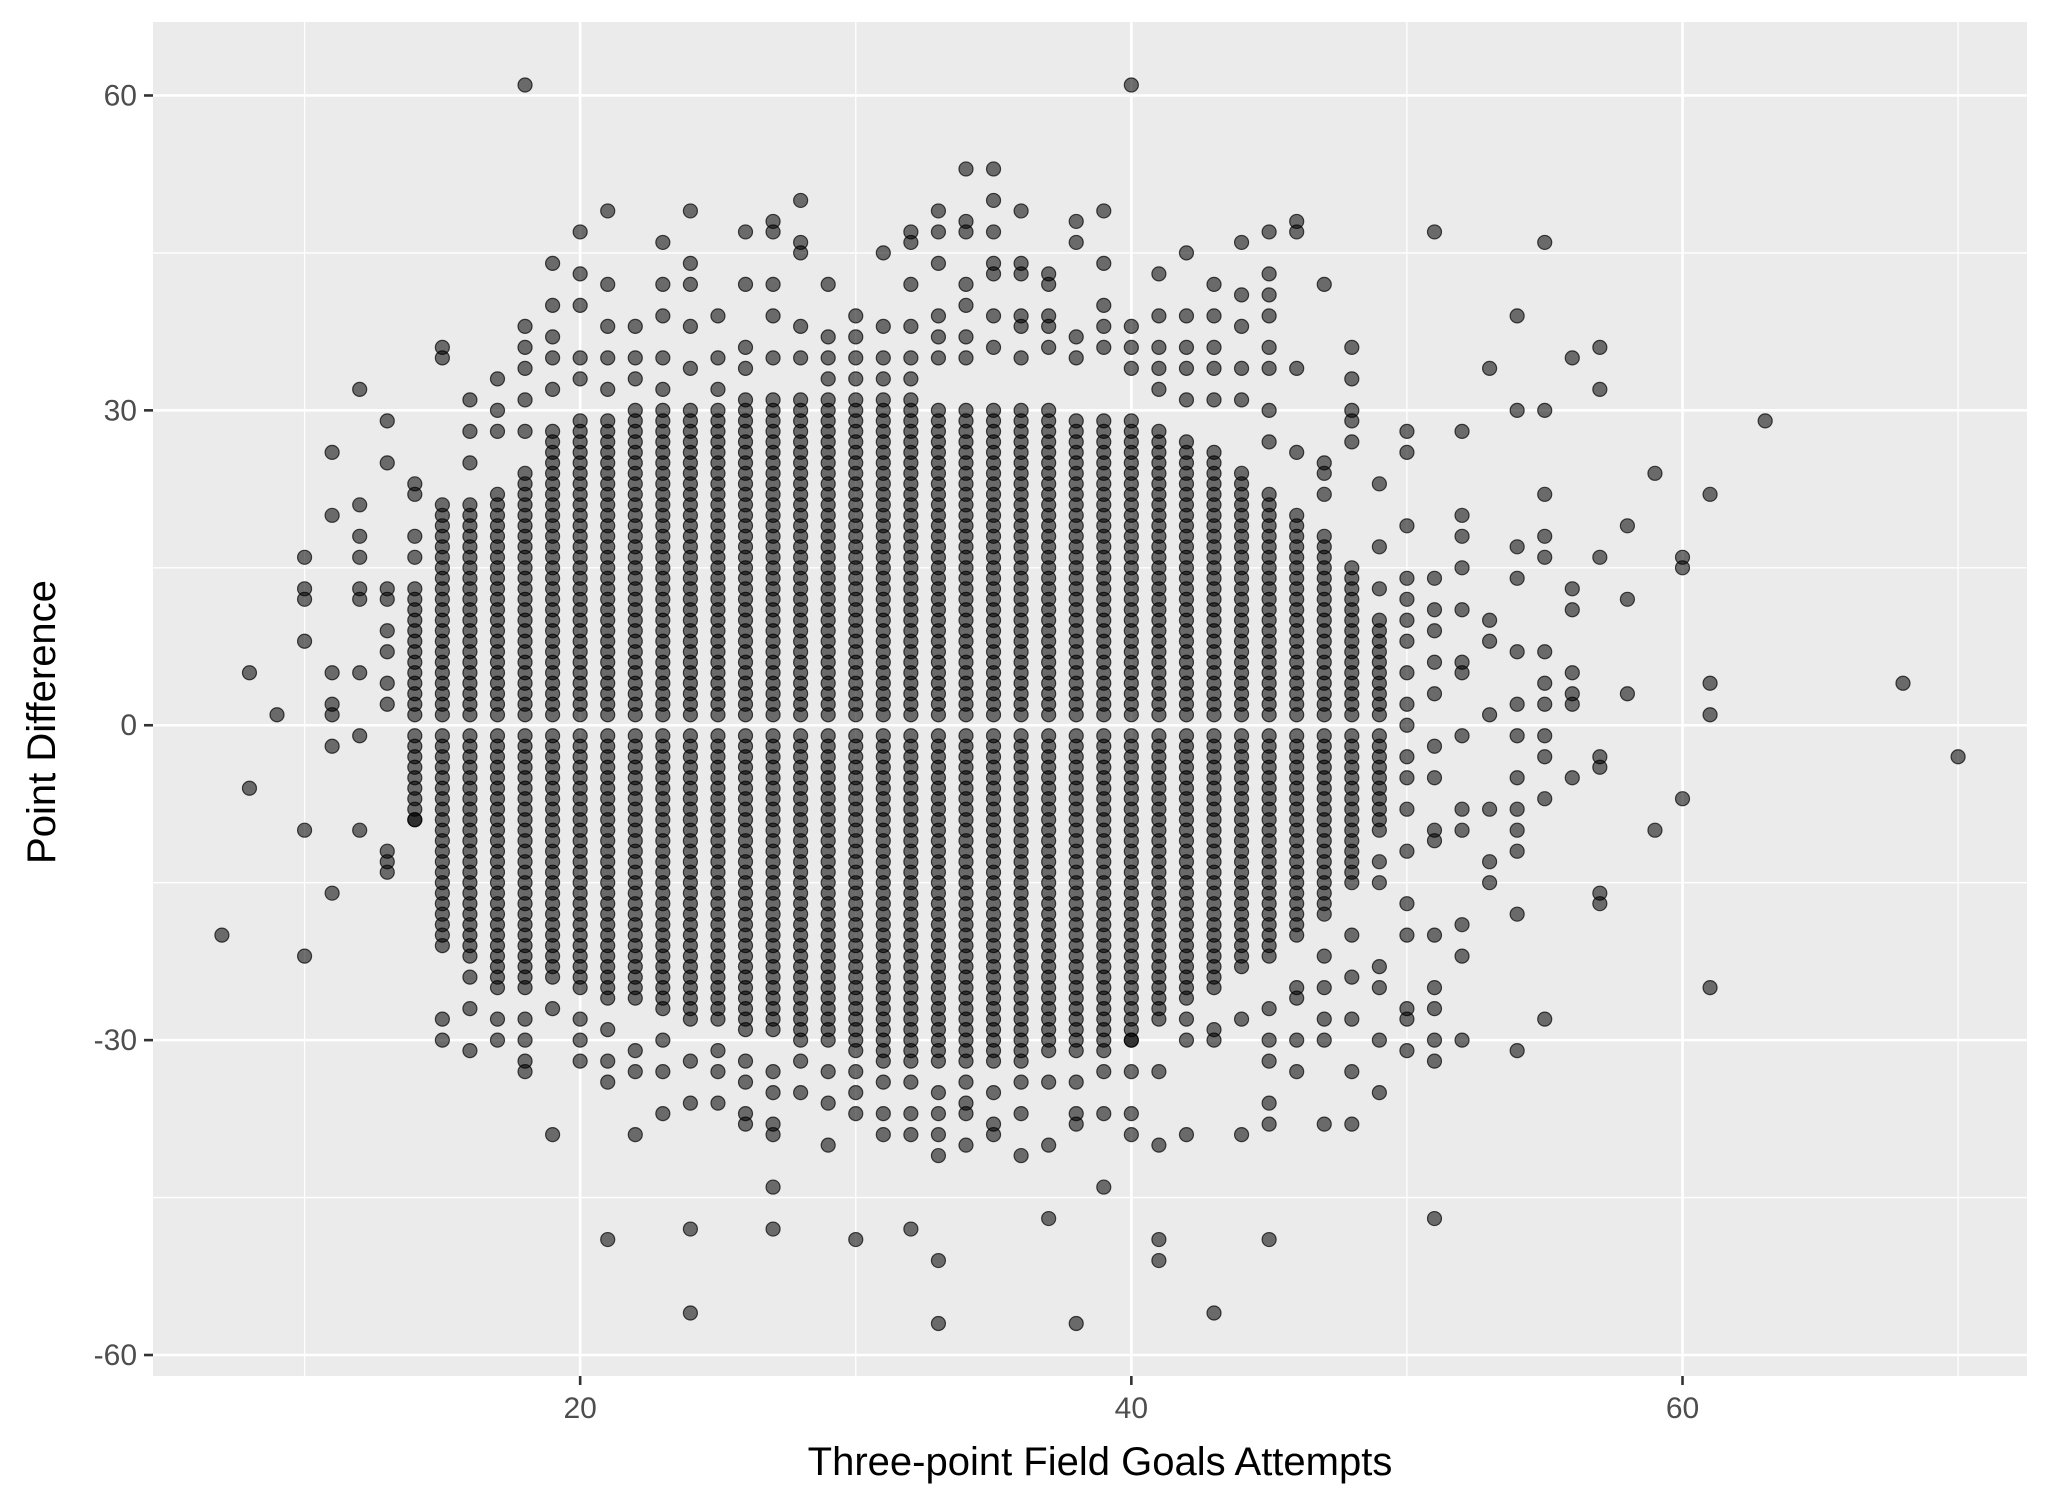 This screenshot has height=1500, width=2062. Describe the element at coordinates (42, 722) in the screenshot. I see `y-axis-title: Point Difference` at that location.